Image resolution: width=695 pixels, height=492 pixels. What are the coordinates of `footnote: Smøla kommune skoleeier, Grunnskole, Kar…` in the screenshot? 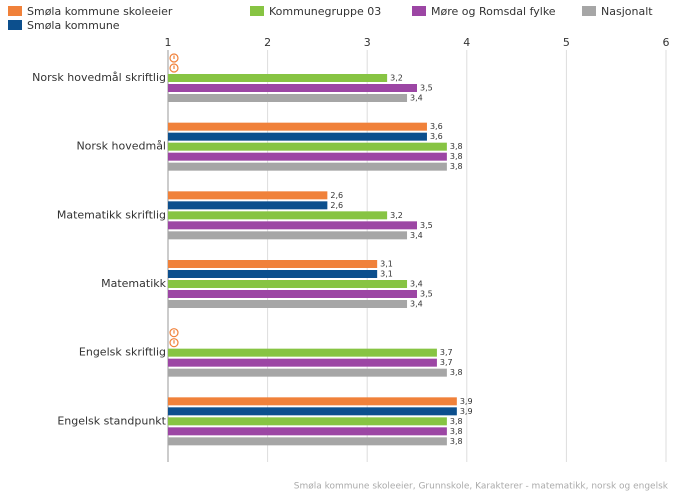 It's located at (481, 487).